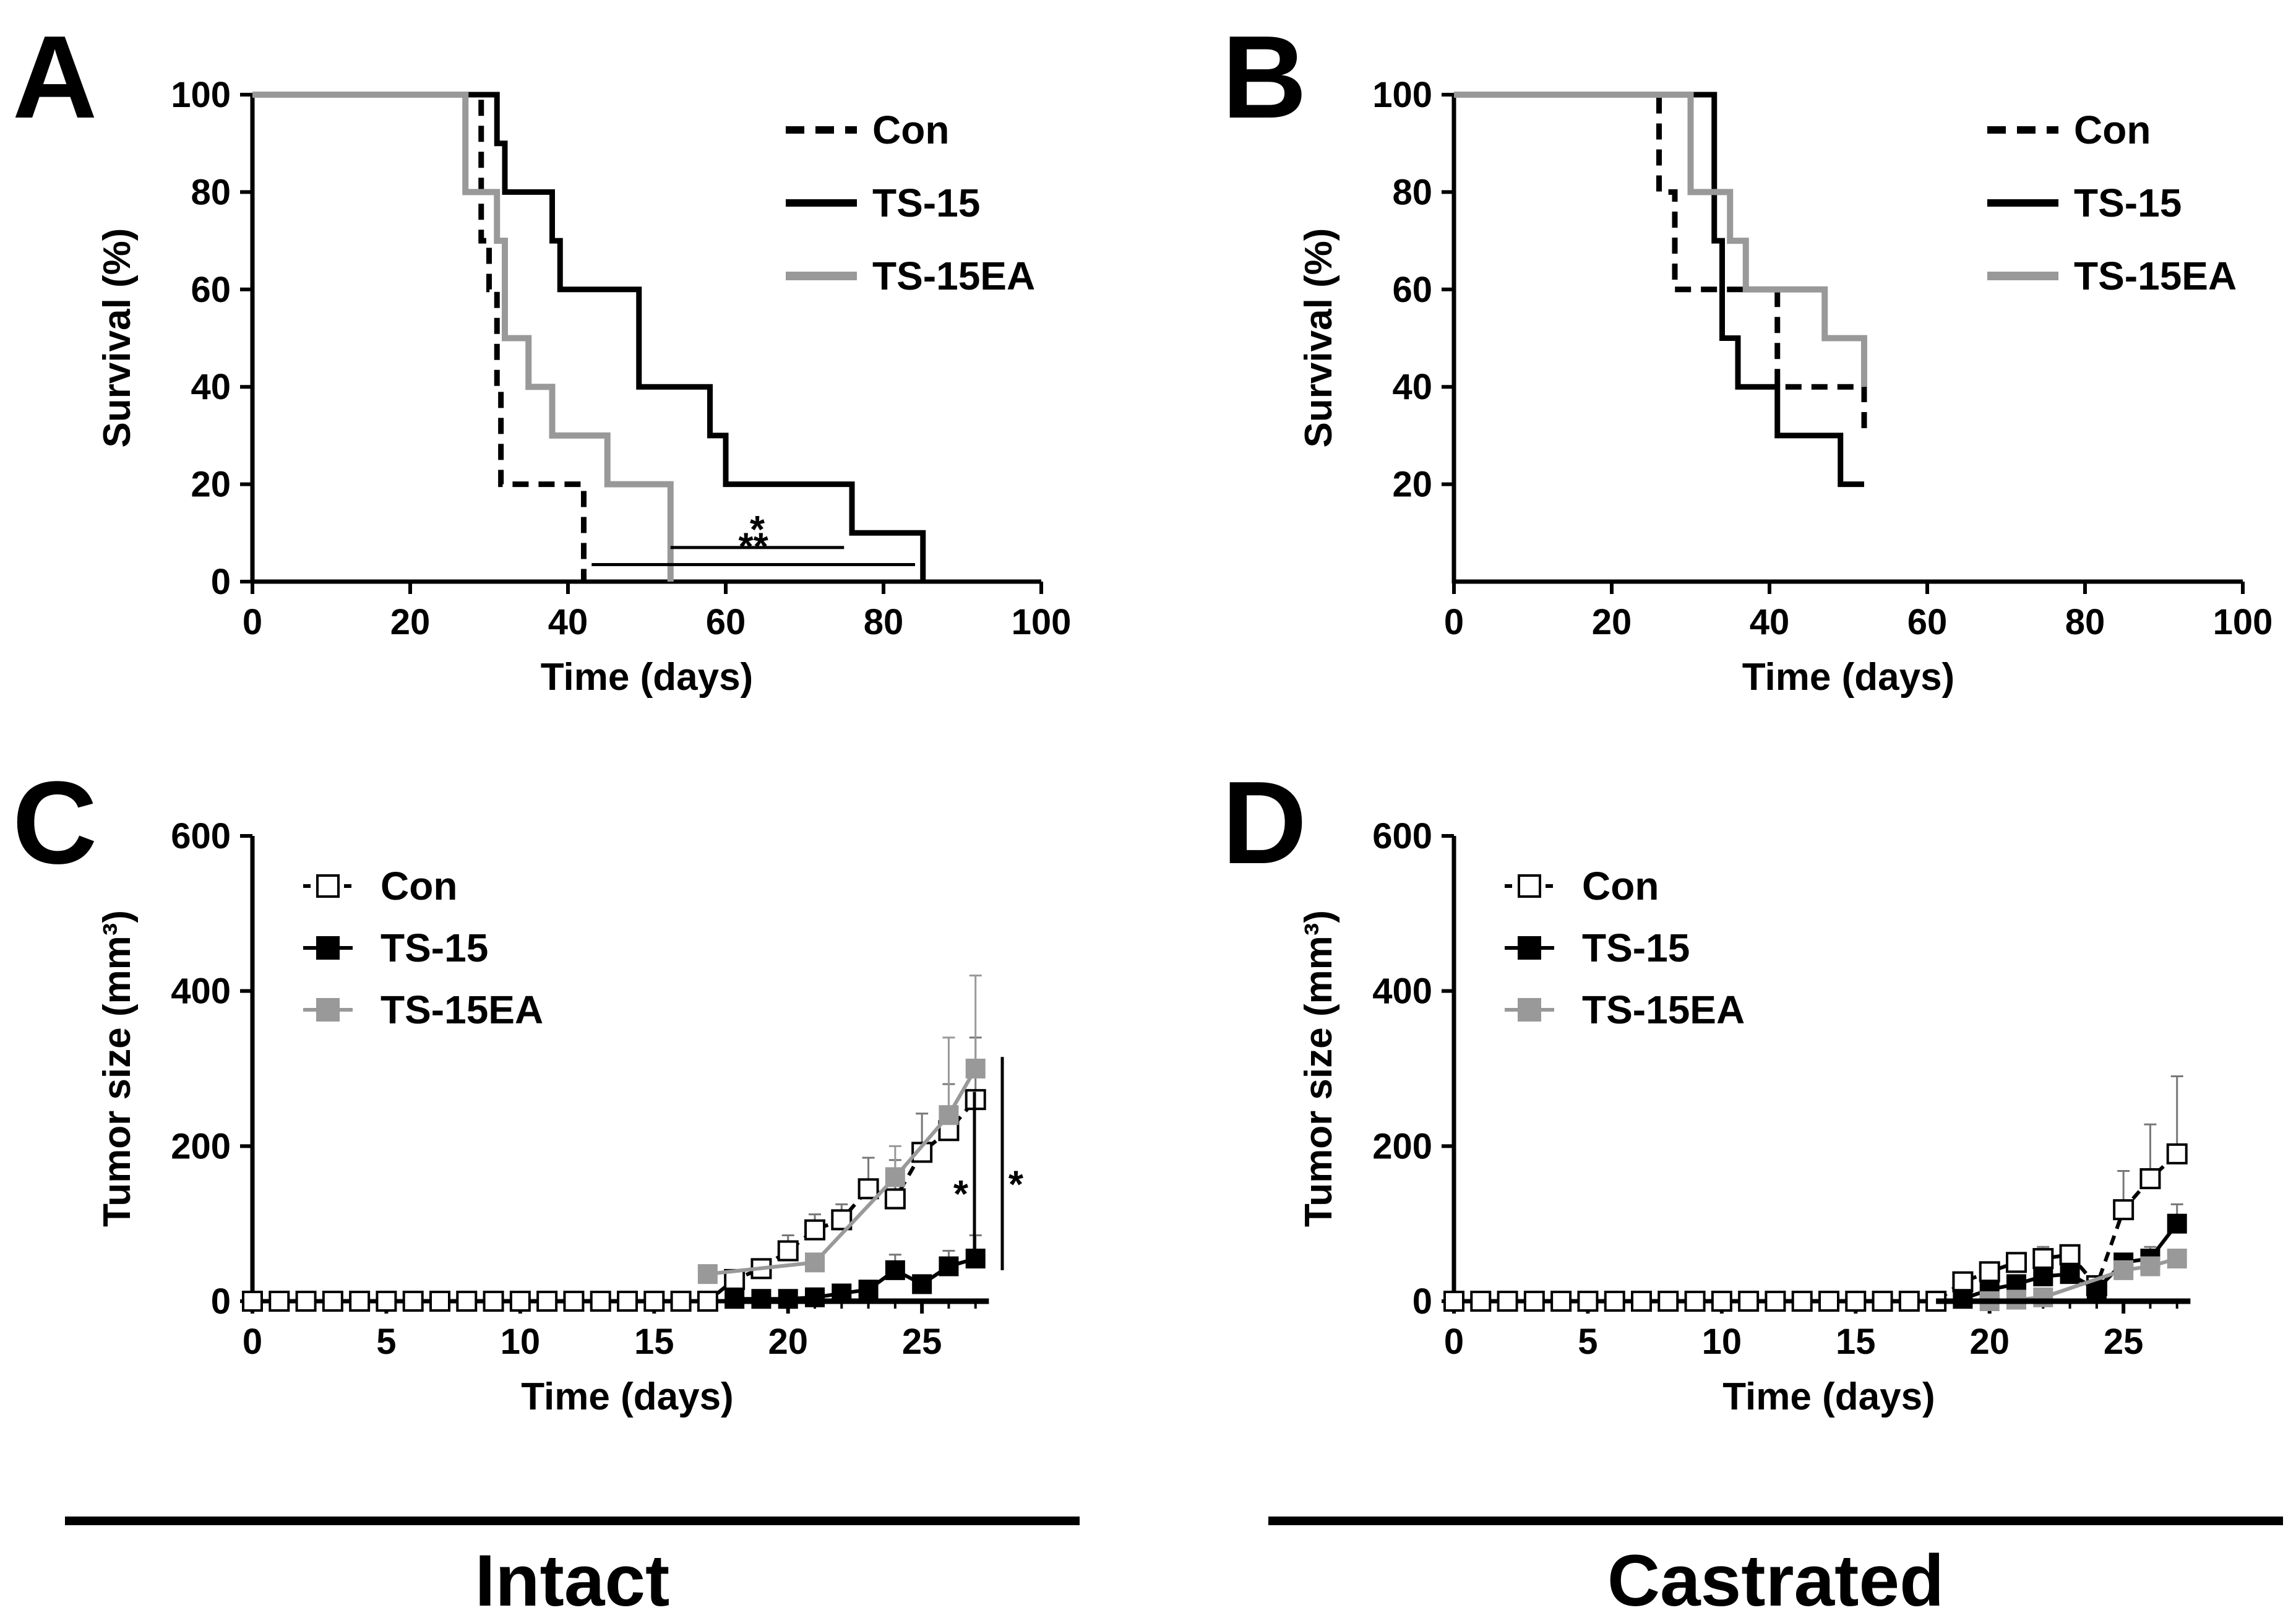  What do you see at coordinates (521, 1342) in the screenshot?
I see `x-tick-label: 10` at bounding box center [521, 1342].